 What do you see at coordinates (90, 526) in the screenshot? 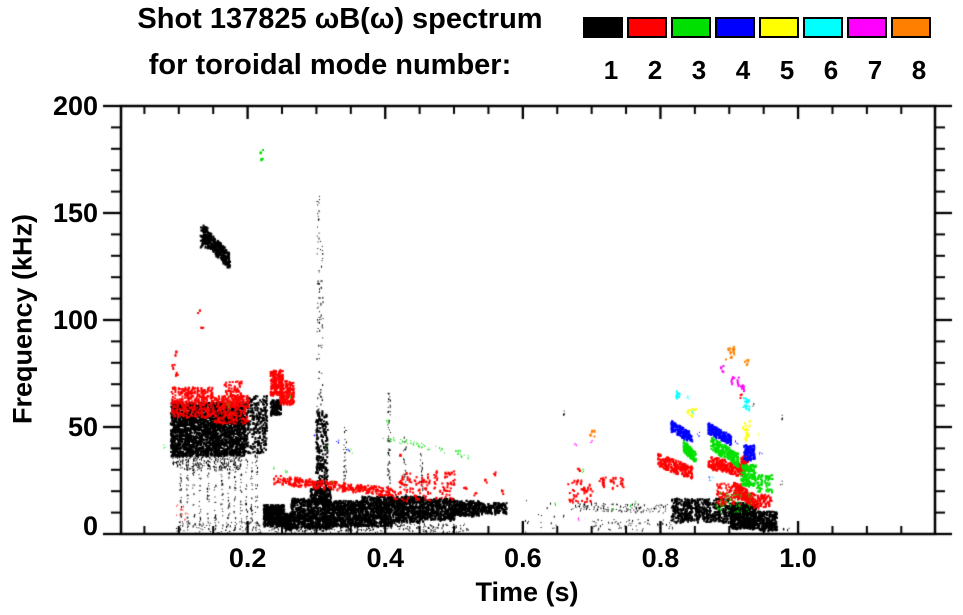
I see `y-tick-label: 0` at bounding box center [90, 526].